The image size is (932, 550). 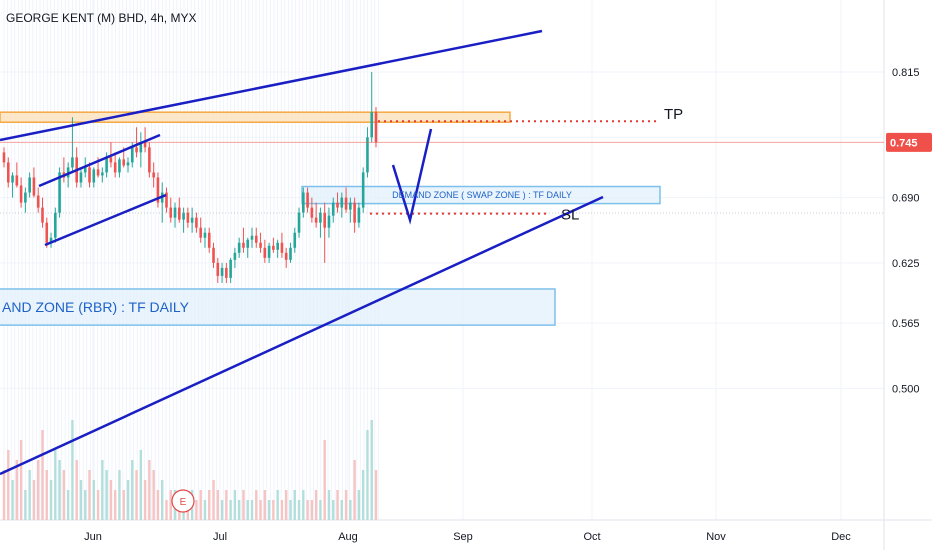 I want to click on last-price-tag-bg, so click(x=909, y=142).